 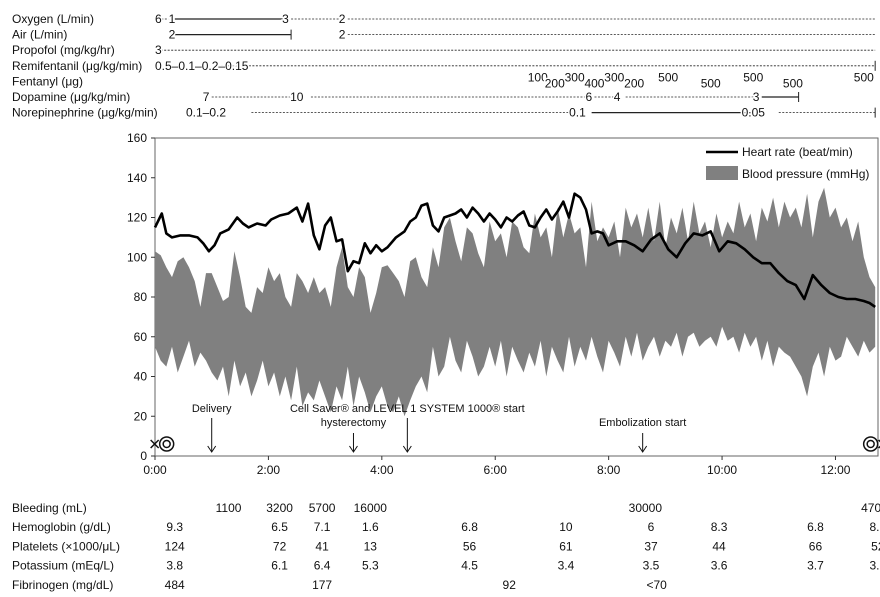 What do you see at coordinates (53, 19) in the screenshot?
I see `drug-label: Oxygen (L/min)` at bounding box center [53, 19].